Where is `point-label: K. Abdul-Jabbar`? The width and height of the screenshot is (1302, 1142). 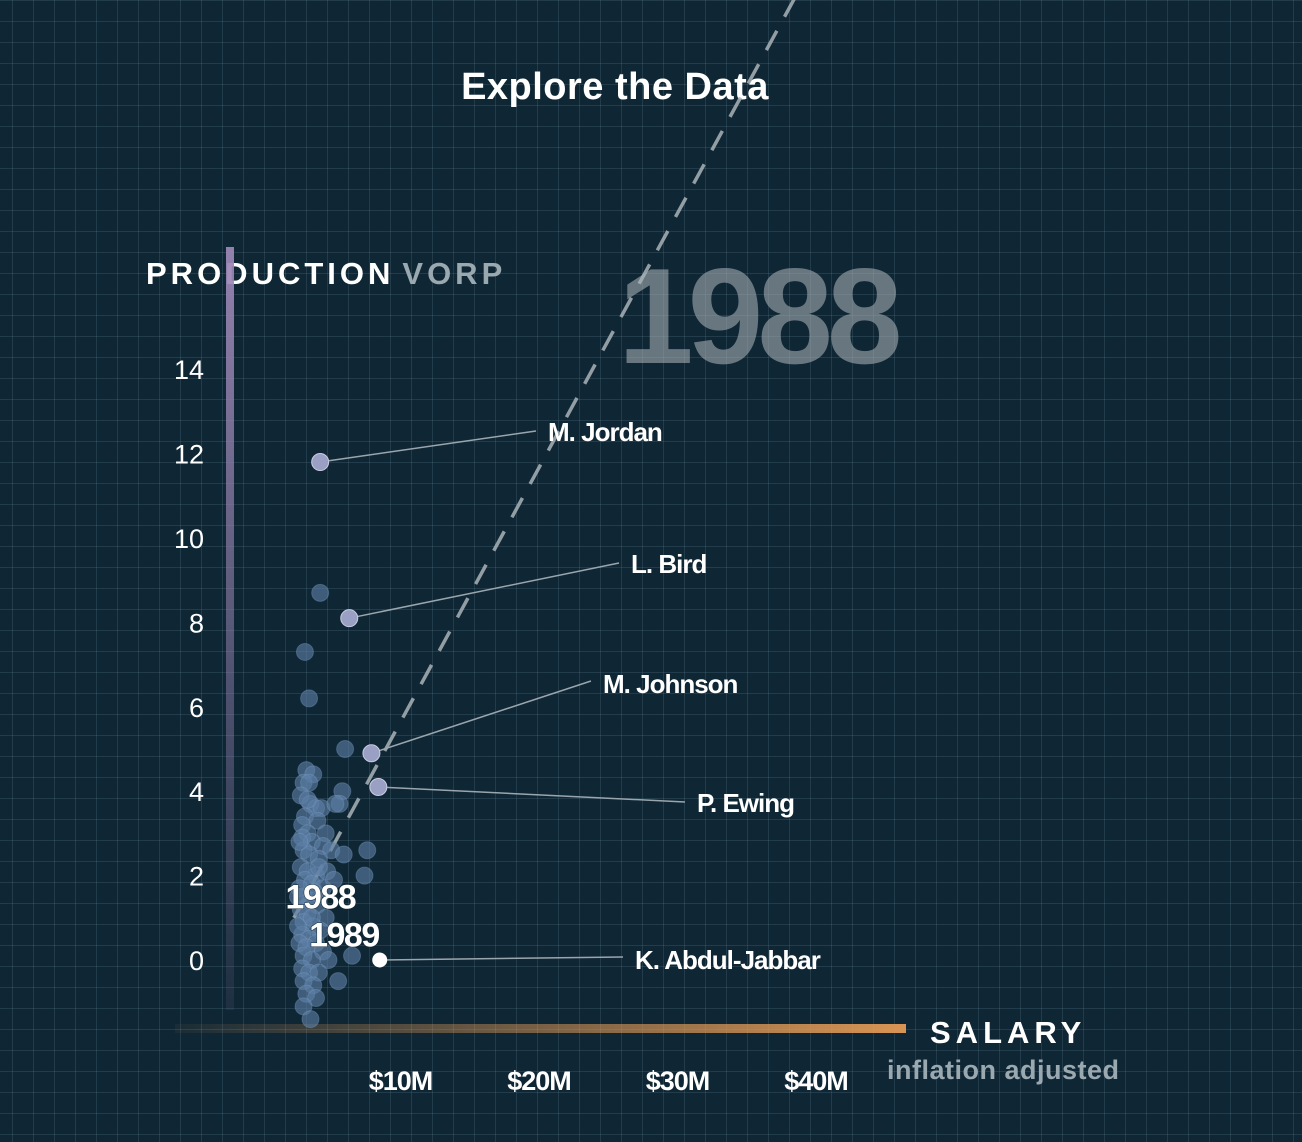 point-label: K. Abdul-Jabbar is located at coordinates (728, 960).